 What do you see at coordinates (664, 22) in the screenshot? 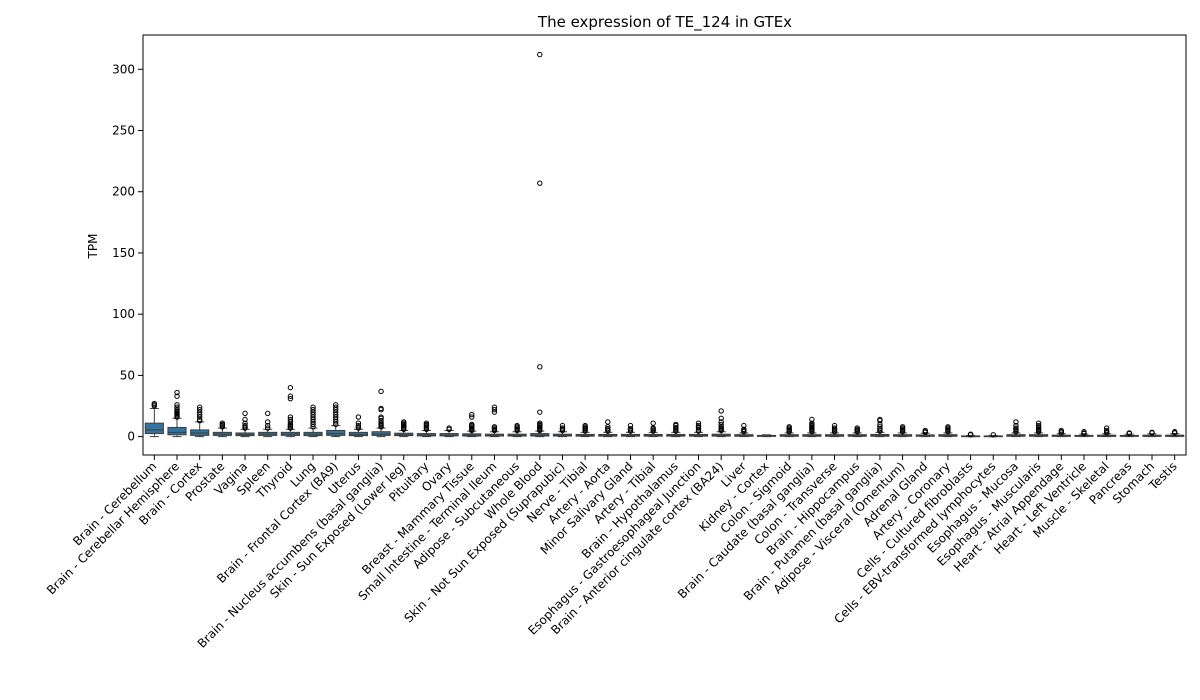
I see `chart-title: The expression of TE_124 in GTEx` at bounding box center [664, 22].